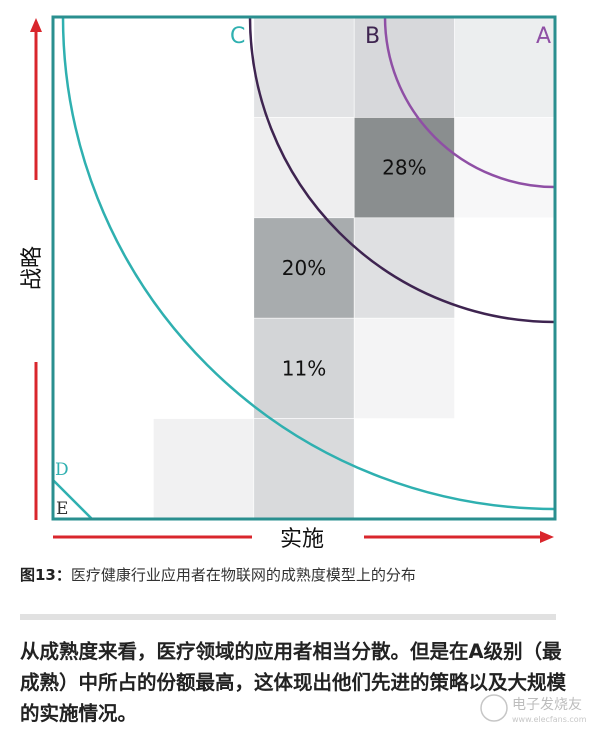  Describe the element at coordinates (288, 617) in the screenshot. I see `section-divider` at that location.